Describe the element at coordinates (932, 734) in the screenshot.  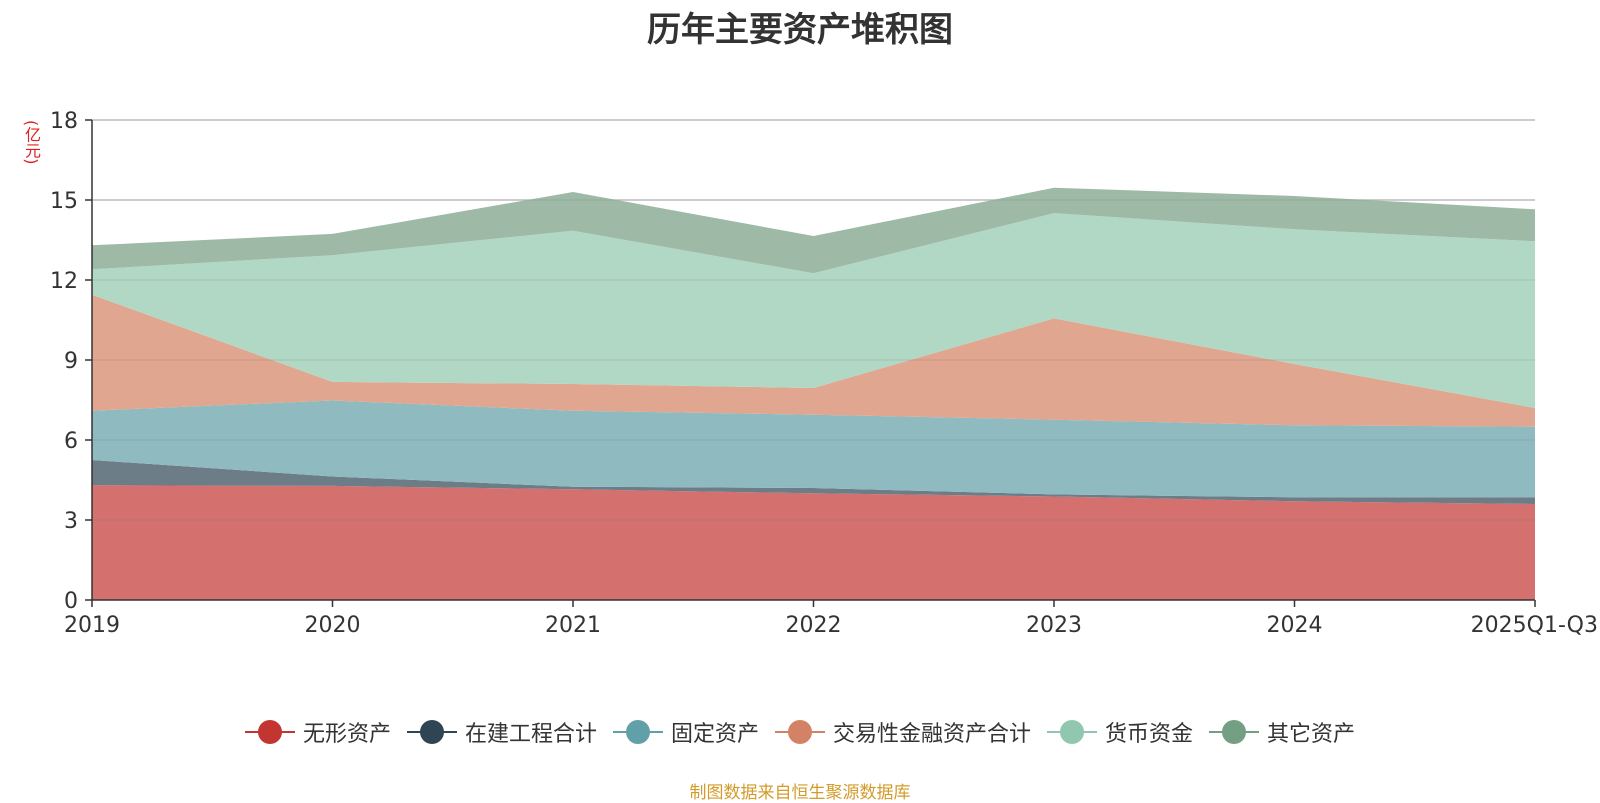
I see `legend-label: 交易性金融资产合计` at that location.